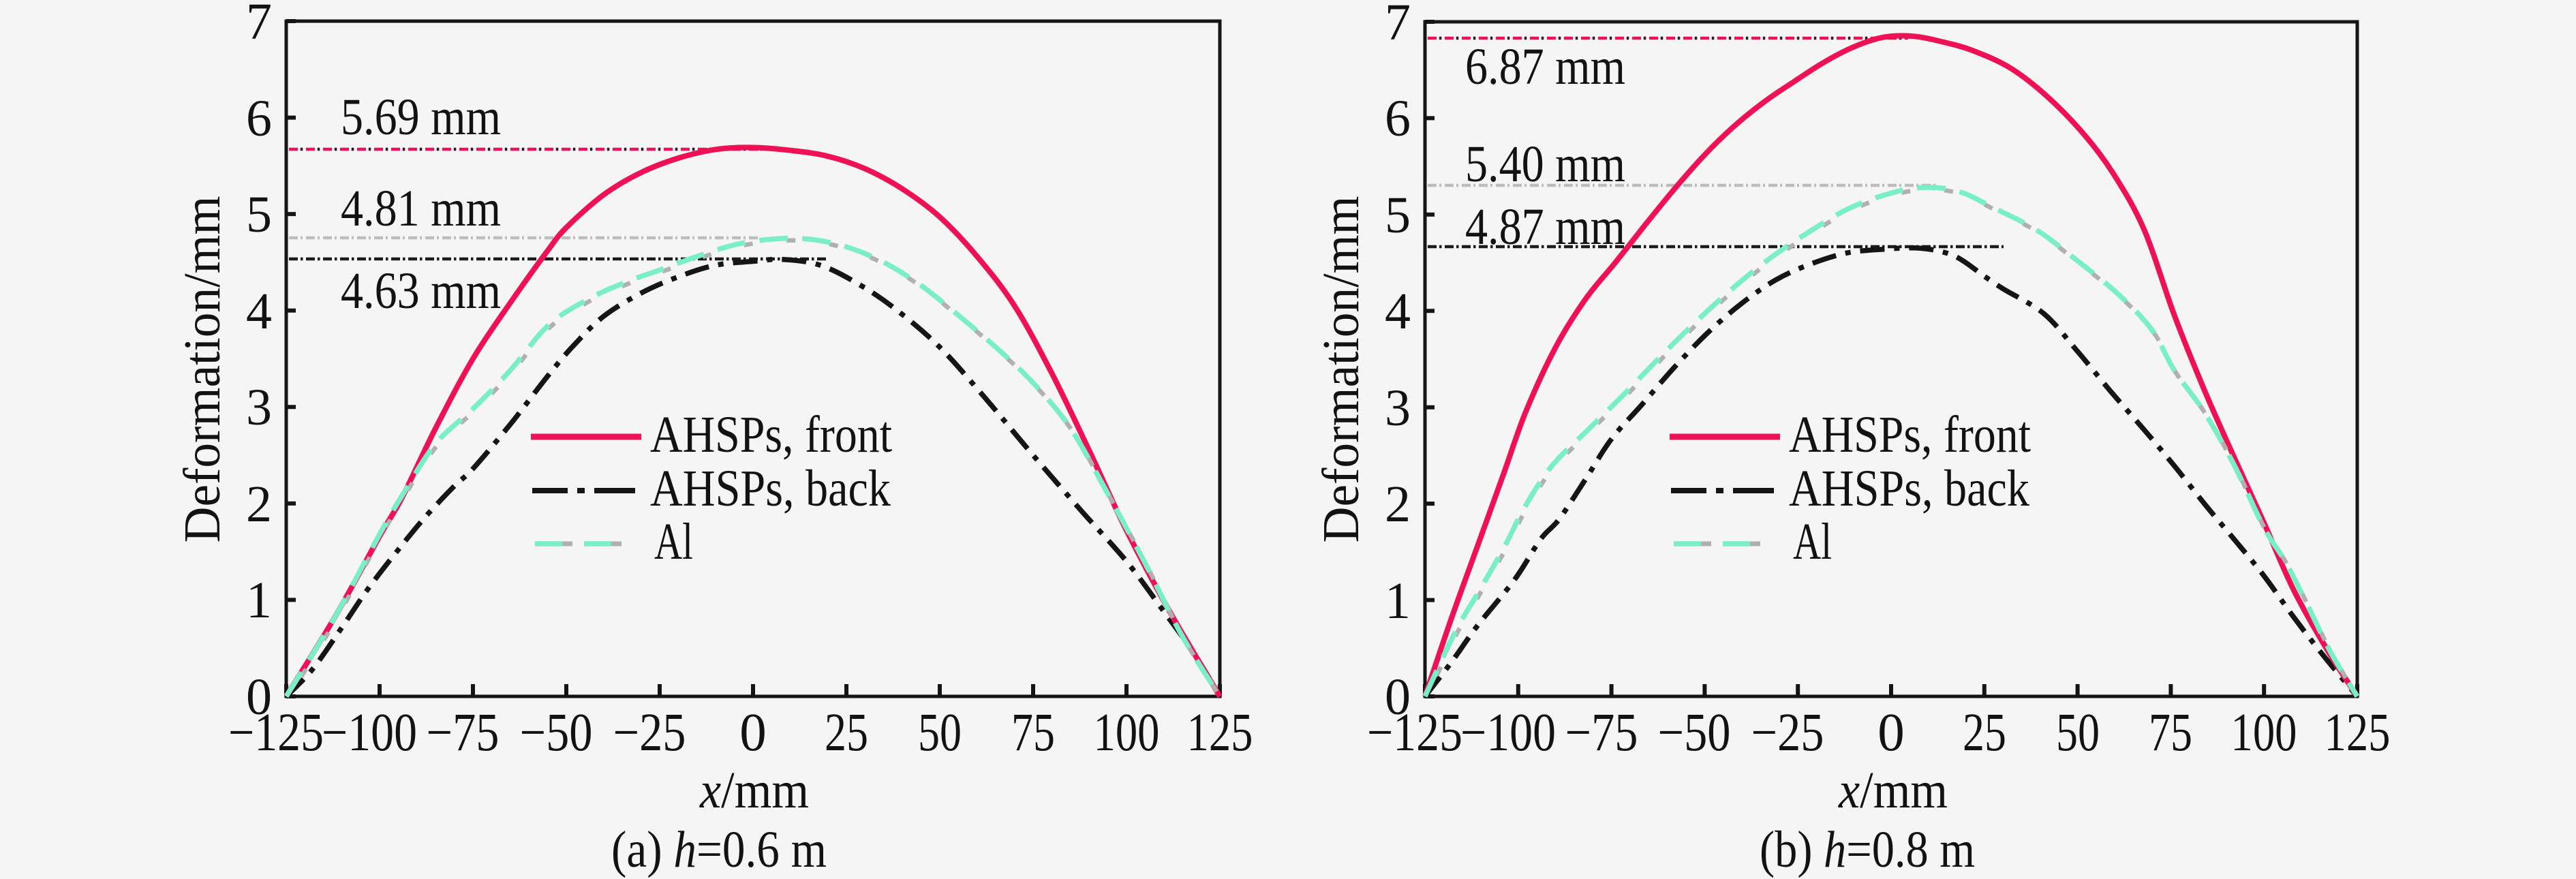 This screenshot has width=2576, height=879. What do you see at coordinates (1868, 850) in the screenshot?
I see `svg-text: (b) h=0.8 m` at bounding box center [1868, 850].